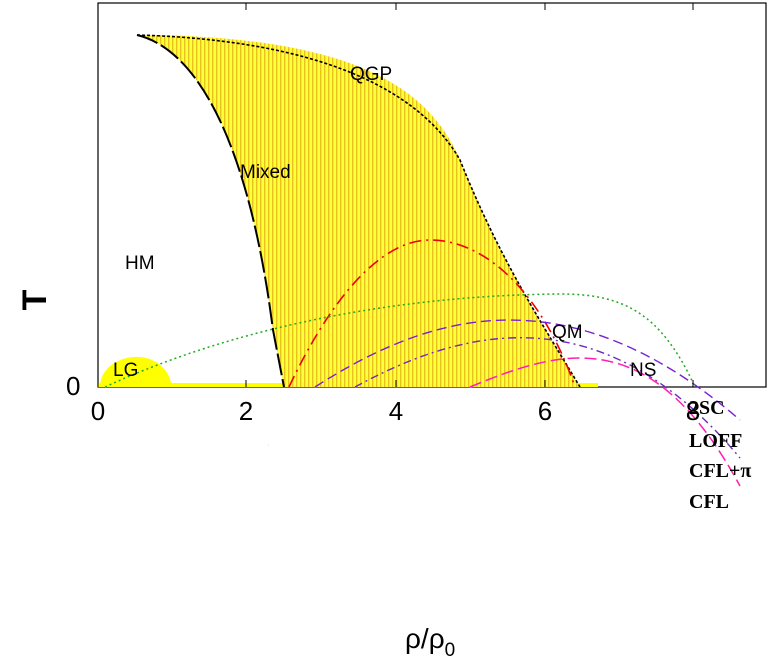 This screenshot has width=770, height=659. I want to click on region-label-qm: QM, so click(567, 332).